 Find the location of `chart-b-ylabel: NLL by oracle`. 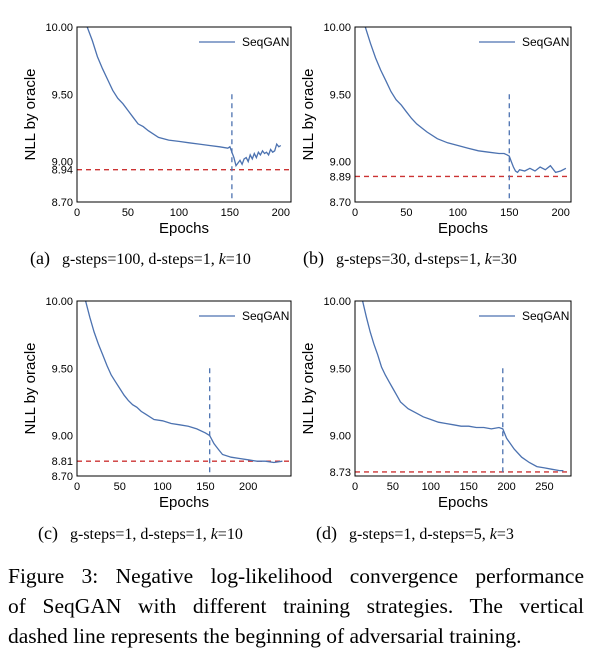

chart-b-ylabel: NLL by oracle is located at coordinates (308, 115).